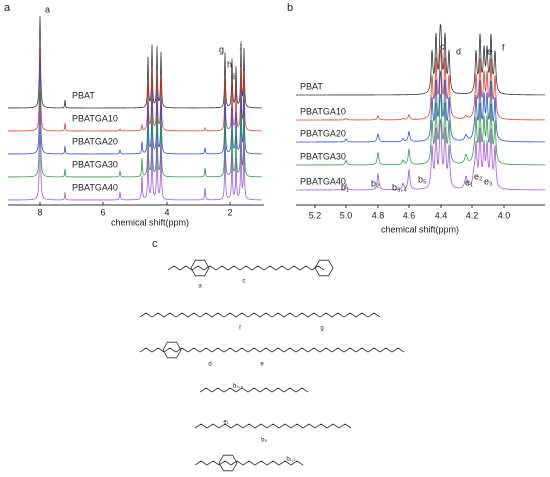 The width and height of the screenshot is (550, 477). What do you see at coordinates (503, 47) in the screenshot?
I see `peak-label: f` at bounding box center [503, 47].